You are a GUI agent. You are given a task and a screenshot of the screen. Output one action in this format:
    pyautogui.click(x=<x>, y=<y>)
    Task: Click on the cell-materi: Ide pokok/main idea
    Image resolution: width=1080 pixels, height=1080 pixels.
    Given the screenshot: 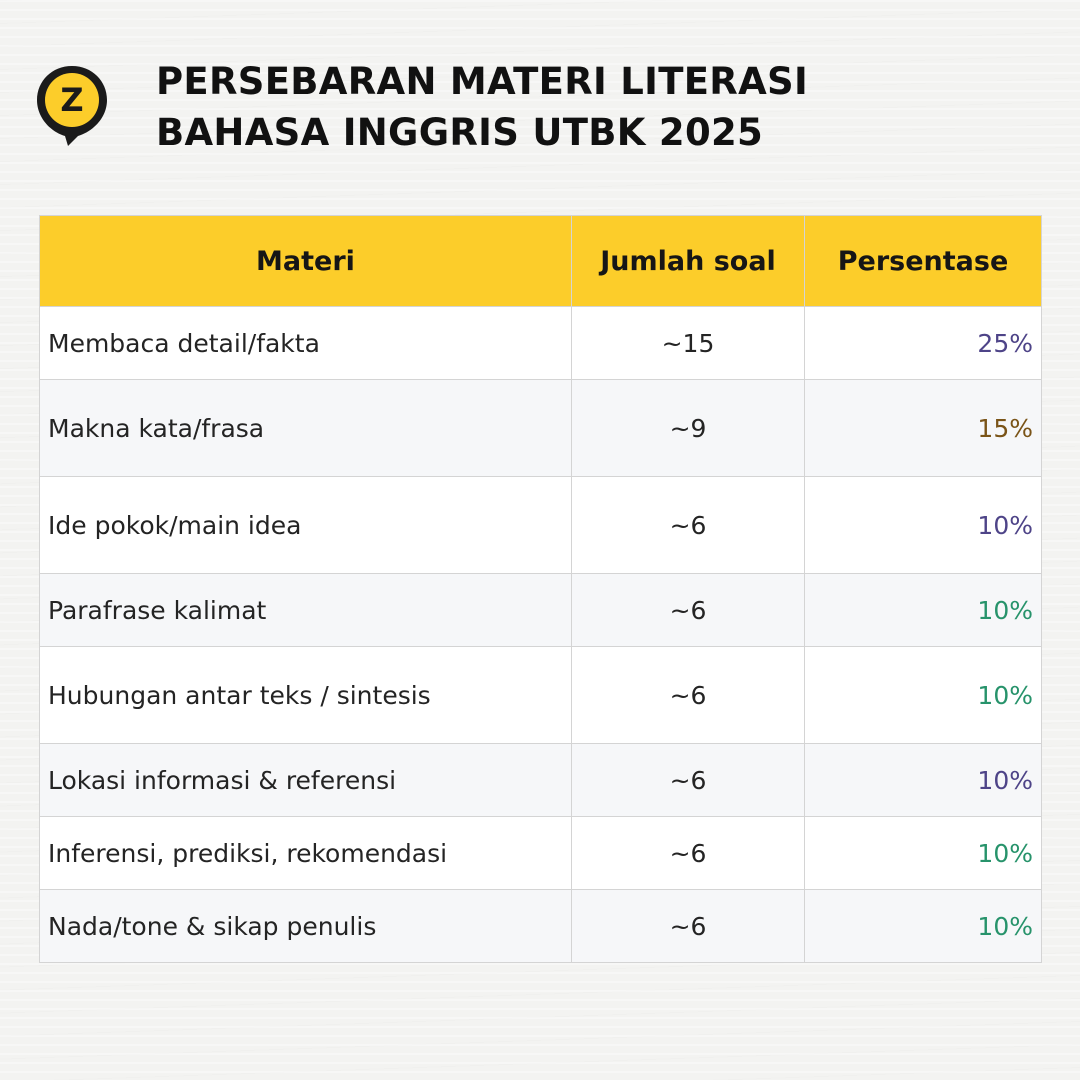 What is the action you would take?
    pyautogui.click(x=305, y=525)
    